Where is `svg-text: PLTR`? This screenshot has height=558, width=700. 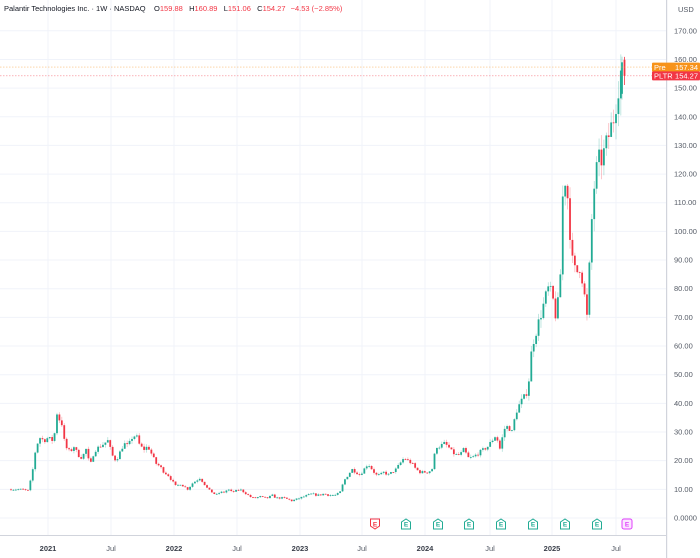 svg-text: PLTR is located at coordinates (663, 76).